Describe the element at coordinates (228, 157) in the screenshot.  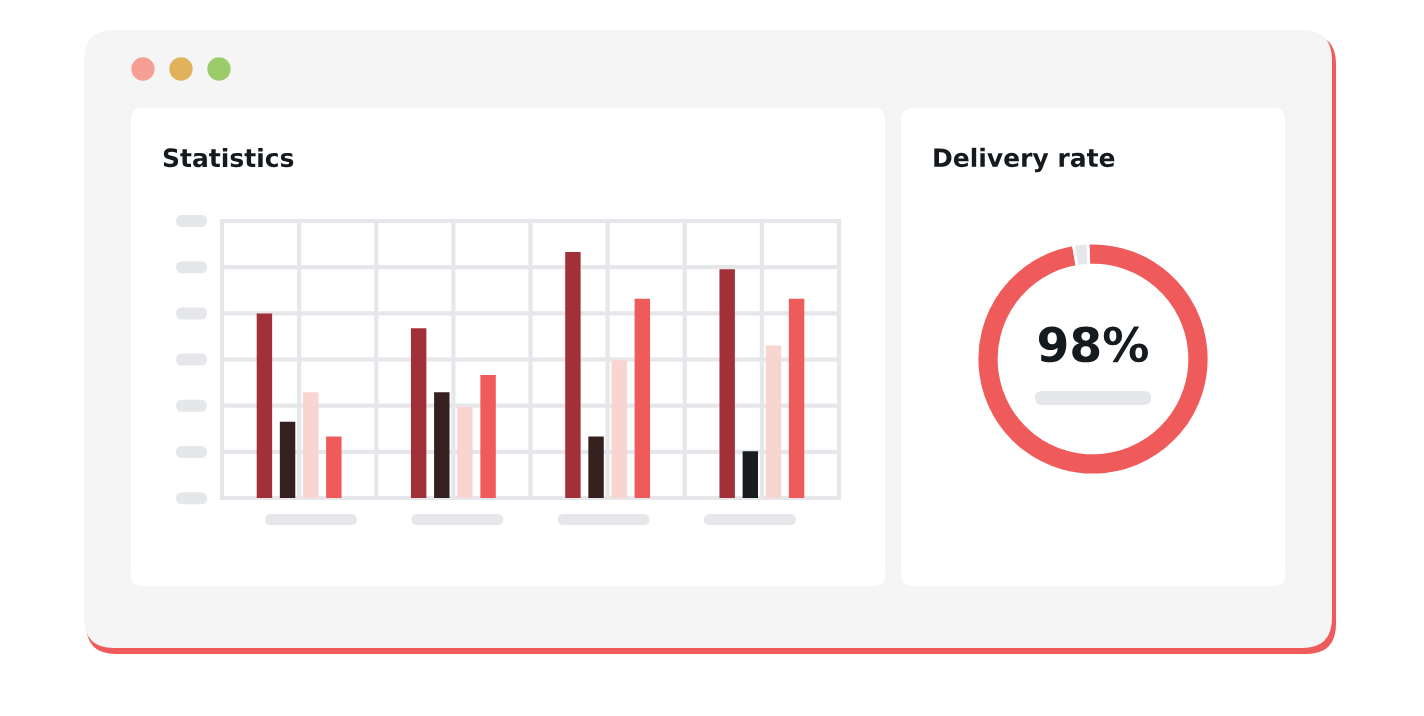
I see `chart-title: Statistics` at that location.